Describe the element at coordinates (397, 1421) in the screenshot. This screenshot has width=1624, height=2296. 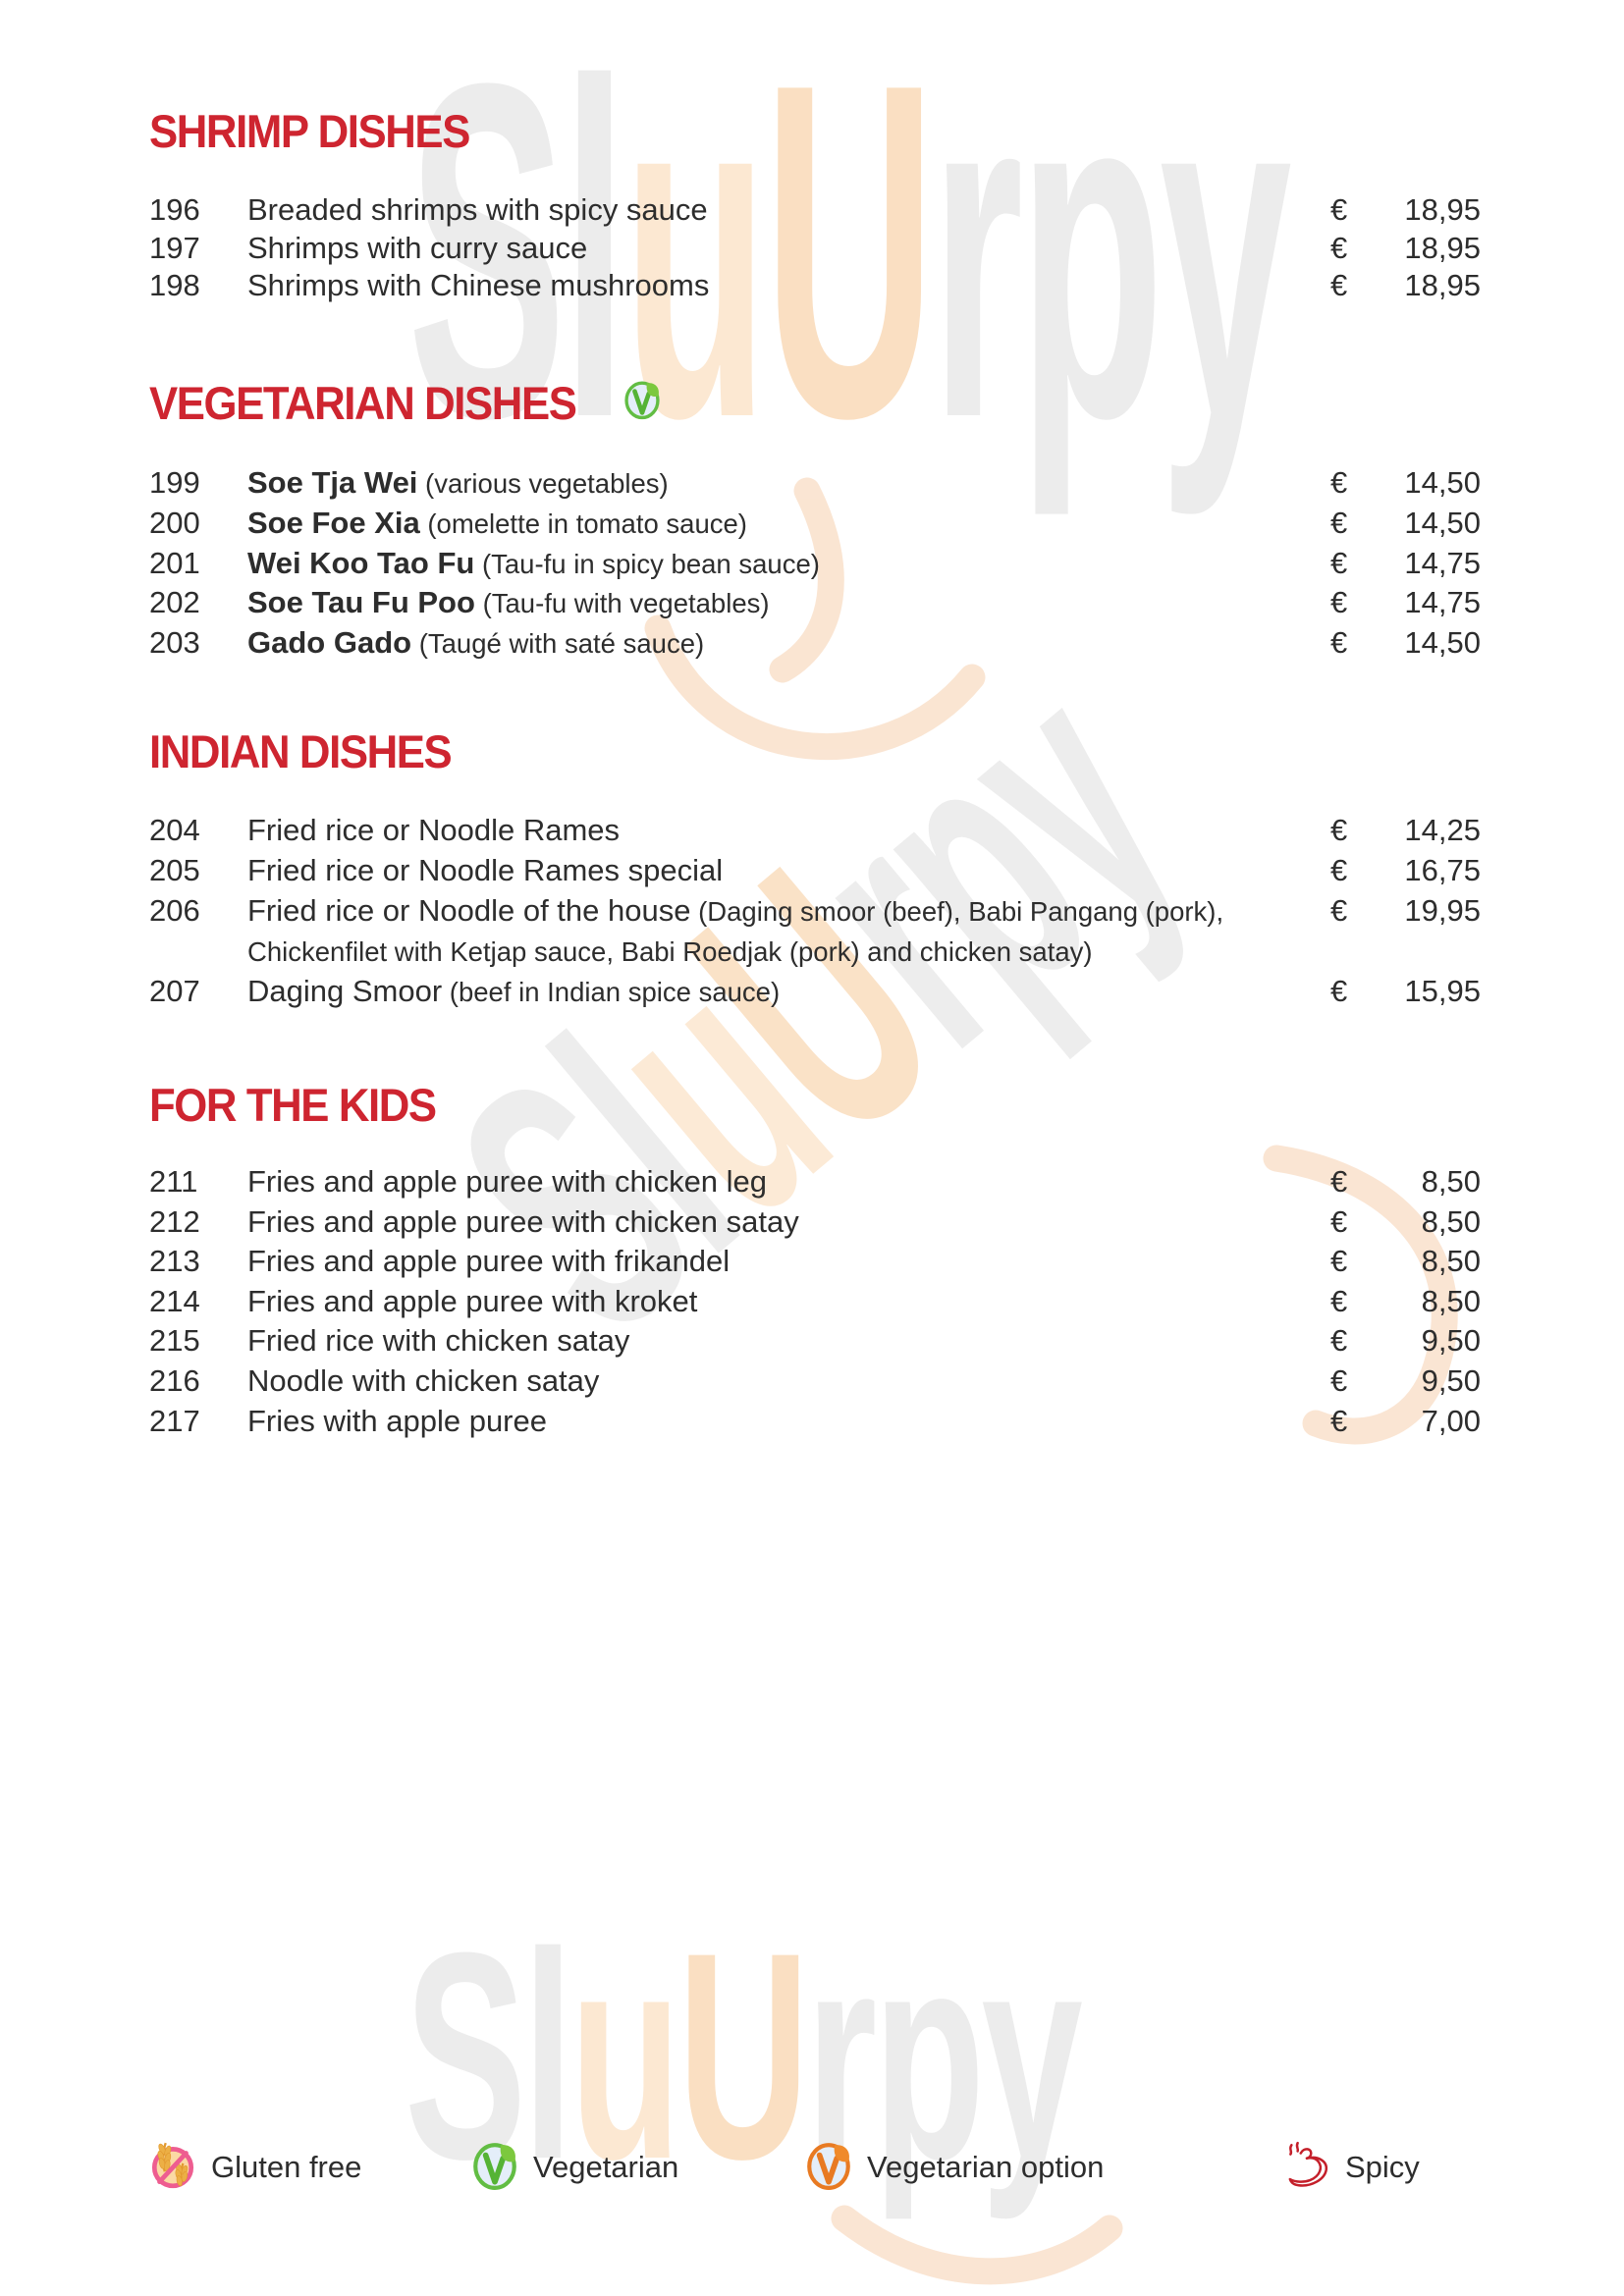
I see `item-text: Fries with apple puree` at that location.